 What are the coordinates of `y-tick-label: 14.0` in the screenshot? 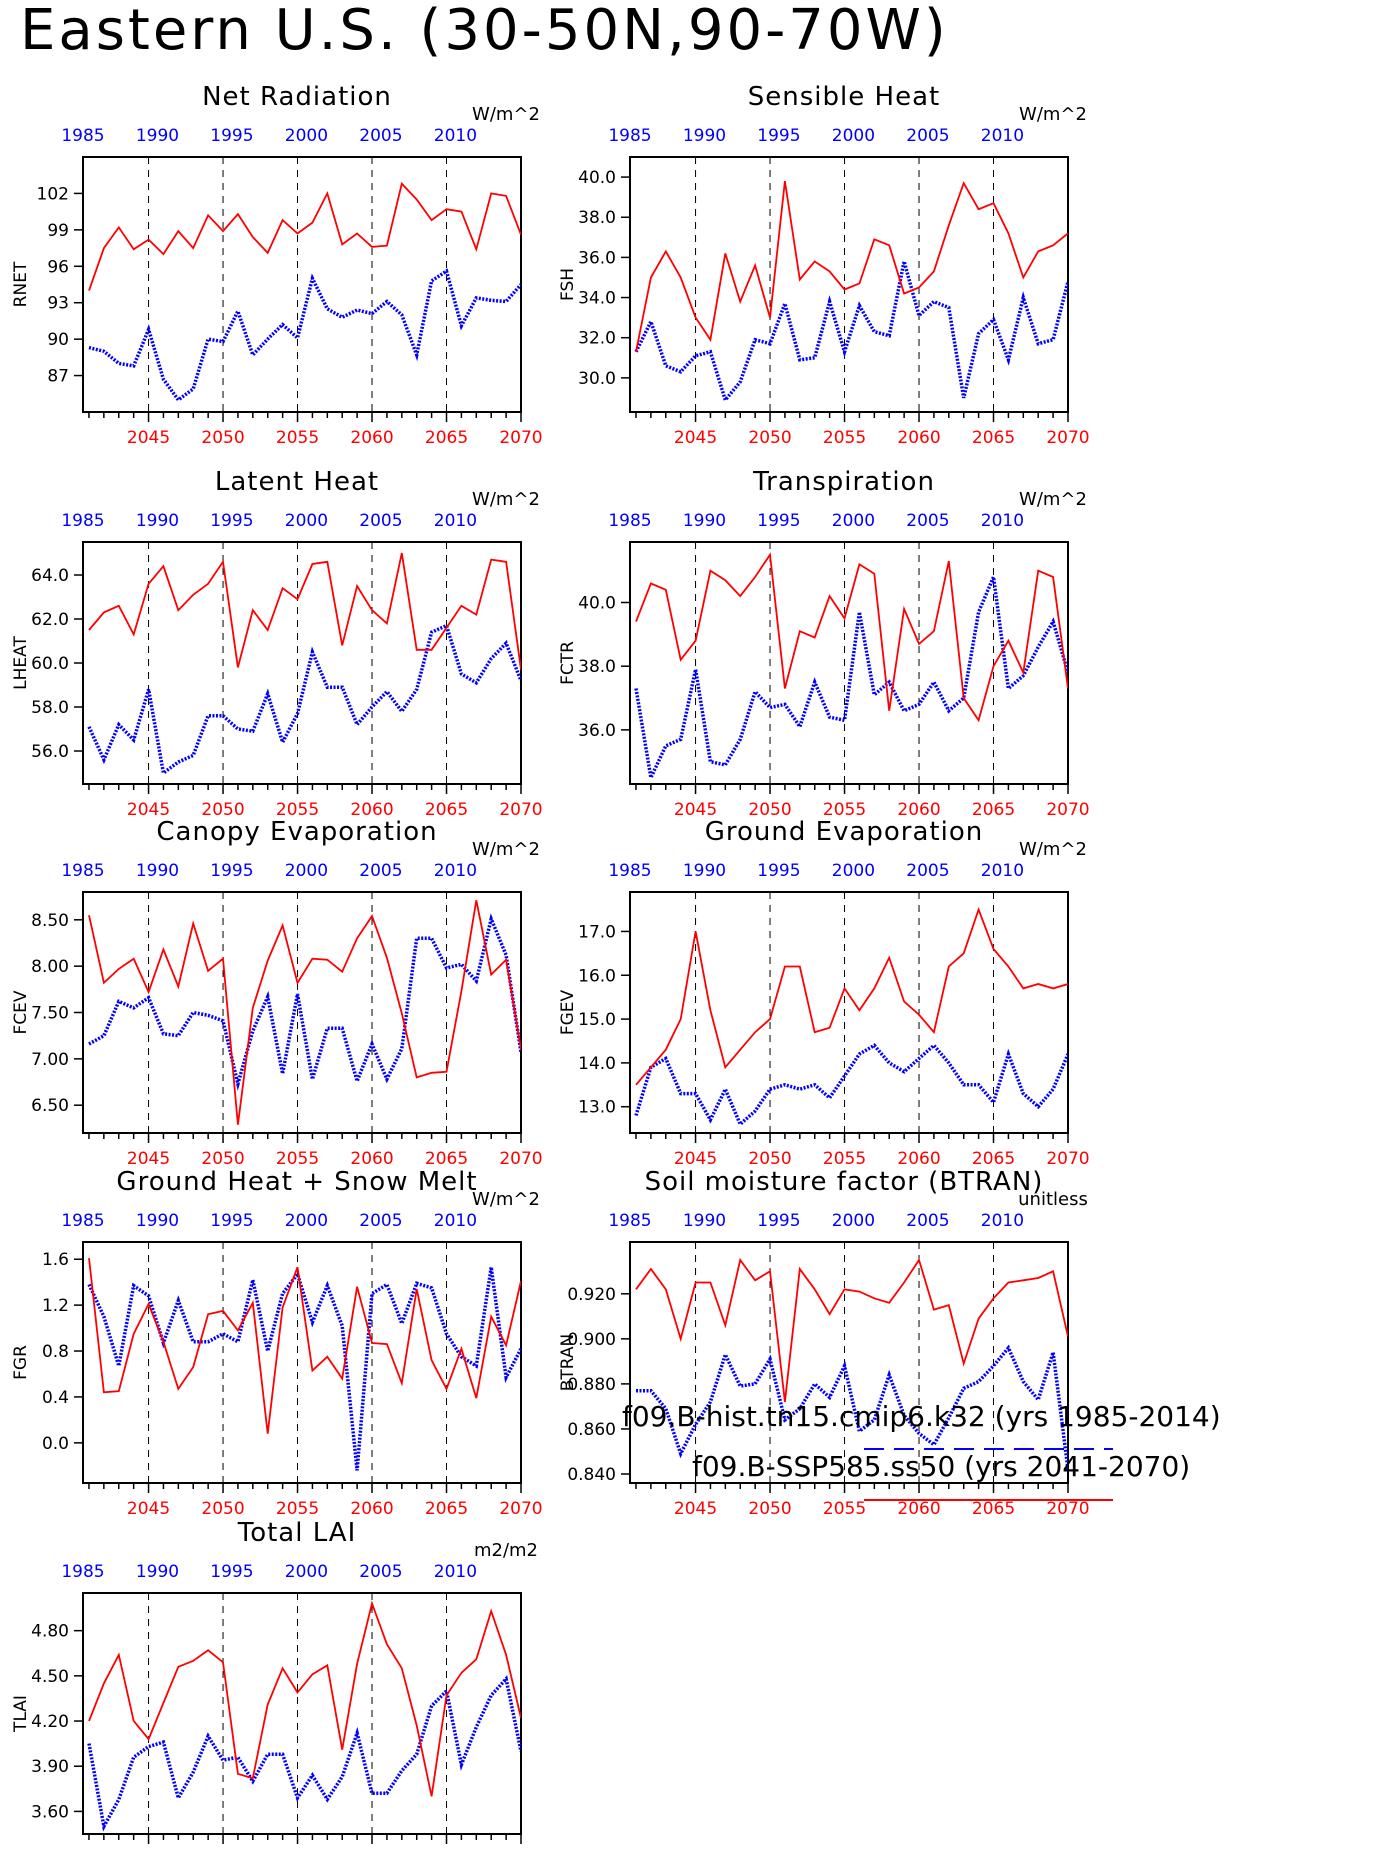 It's located at (597, 1064).